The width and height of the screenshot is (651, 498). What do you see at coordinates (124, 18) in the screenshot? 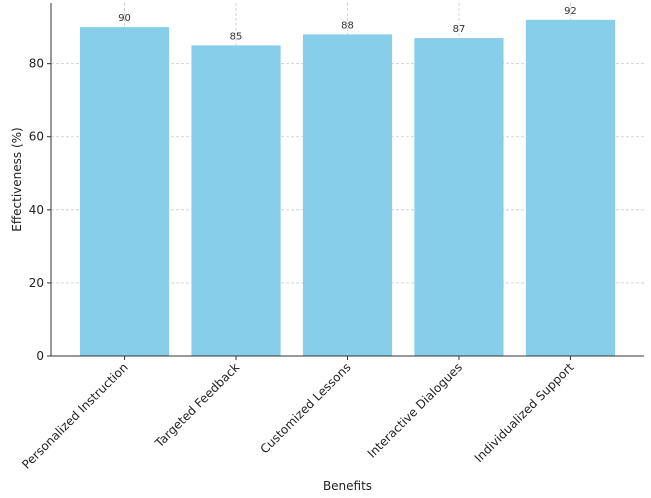
I see `bar-value-label: 90` at bounding box center [124, 18].